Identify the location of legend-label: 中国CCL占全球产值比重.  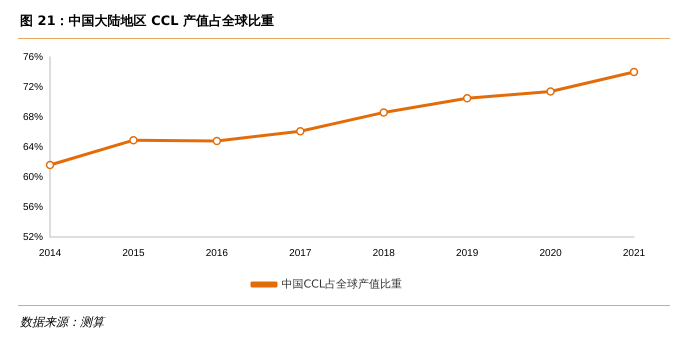
(342, 283).